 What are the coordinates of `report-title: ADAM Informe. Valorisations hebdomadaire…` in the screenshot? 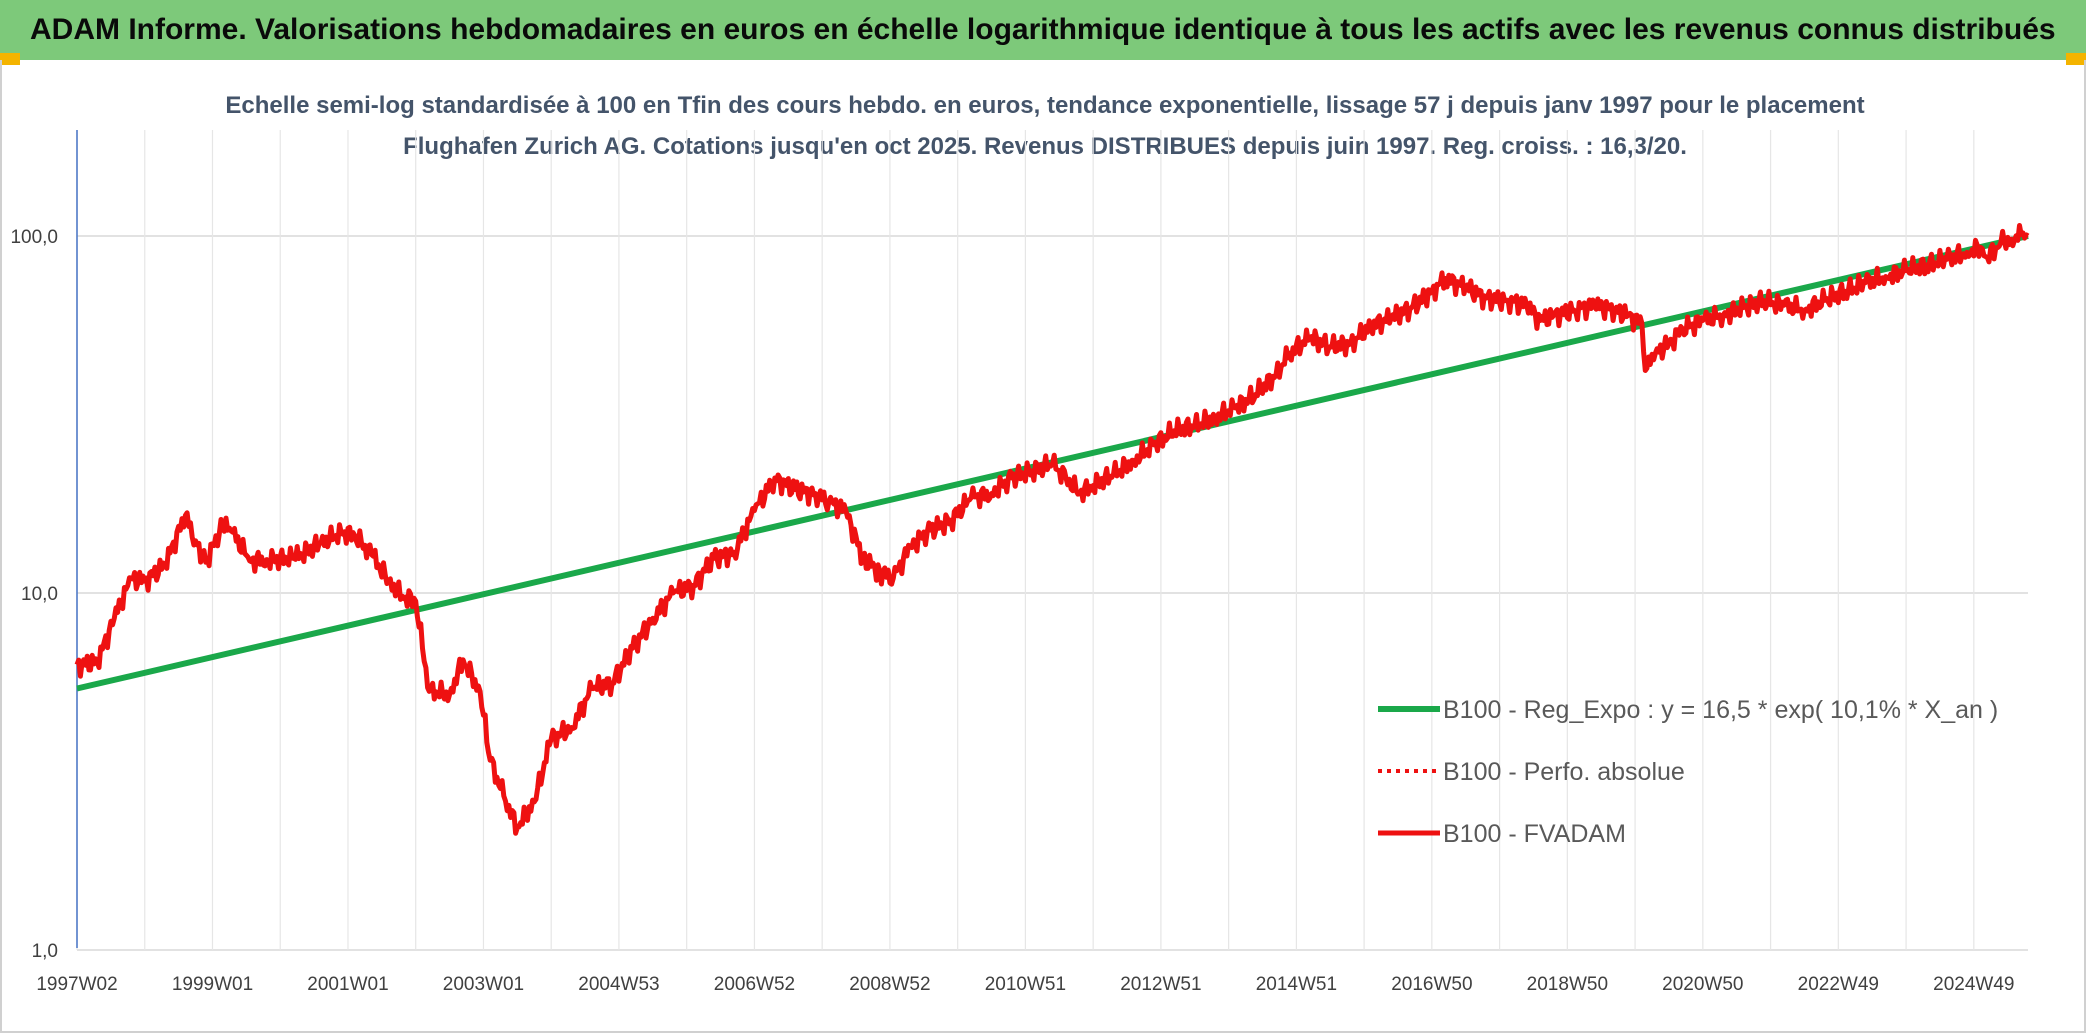 It's located at (1043, 29).